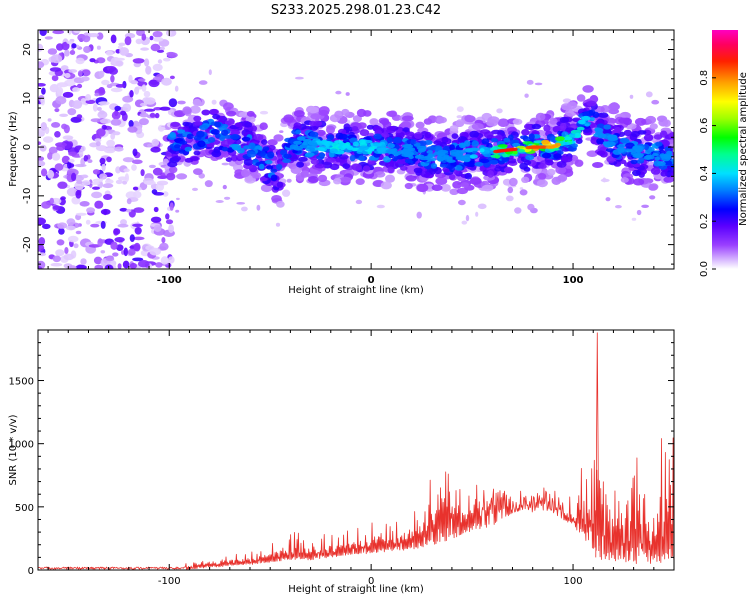 The image size is (750, 600). What do you see at coordinates (27, 49) in the screenshot?
I see `y-tick-label: 20` at bounding box center [27, 49].